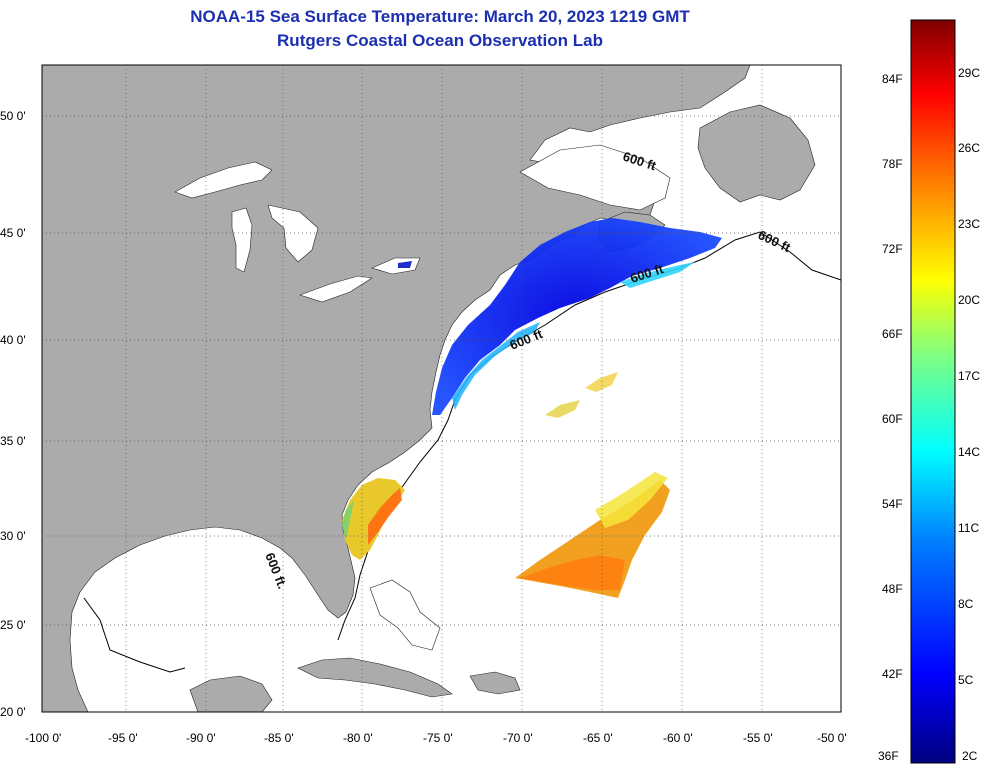  Describe the element at coordinates (223, 180) in the screenshot. I see `lake-superior` at that location.